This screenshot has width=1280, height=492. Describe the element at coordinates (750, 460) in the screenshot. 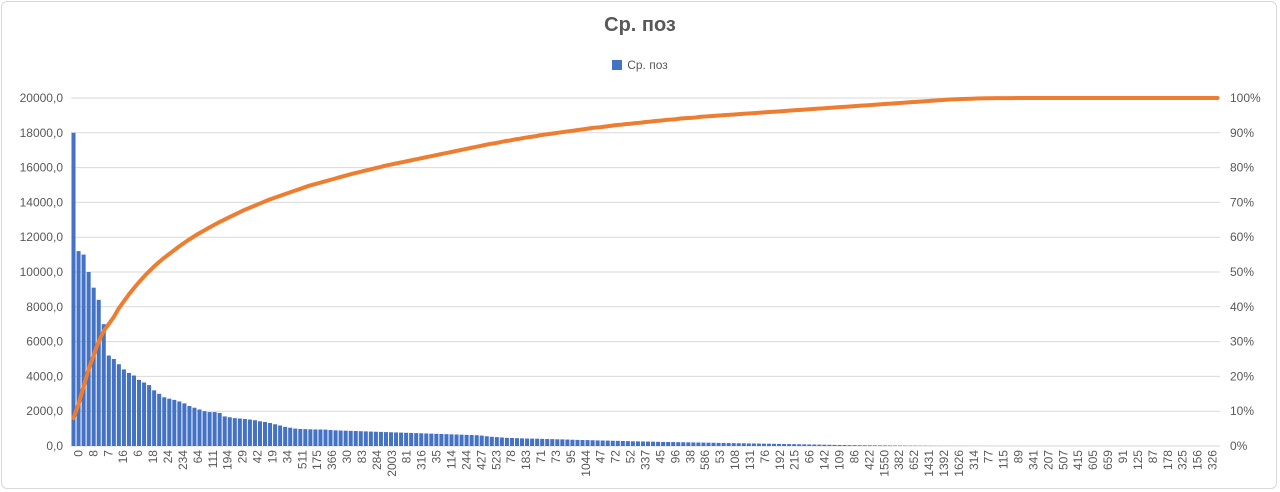

I see `x-tick-label: 131` at that location.